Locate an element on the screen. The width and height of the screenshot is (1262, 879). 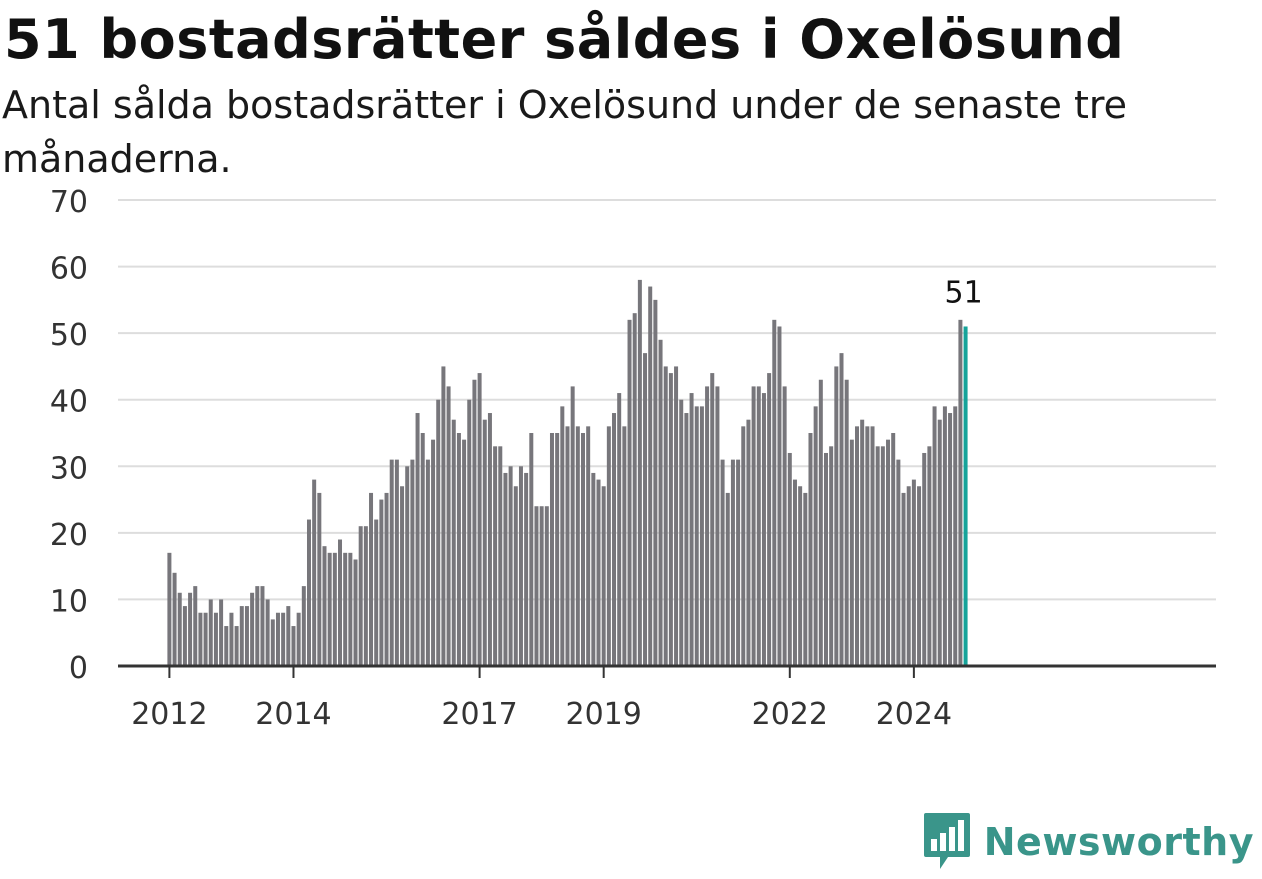
x-tick-label: 2017 is located at coordinates (479, 714).